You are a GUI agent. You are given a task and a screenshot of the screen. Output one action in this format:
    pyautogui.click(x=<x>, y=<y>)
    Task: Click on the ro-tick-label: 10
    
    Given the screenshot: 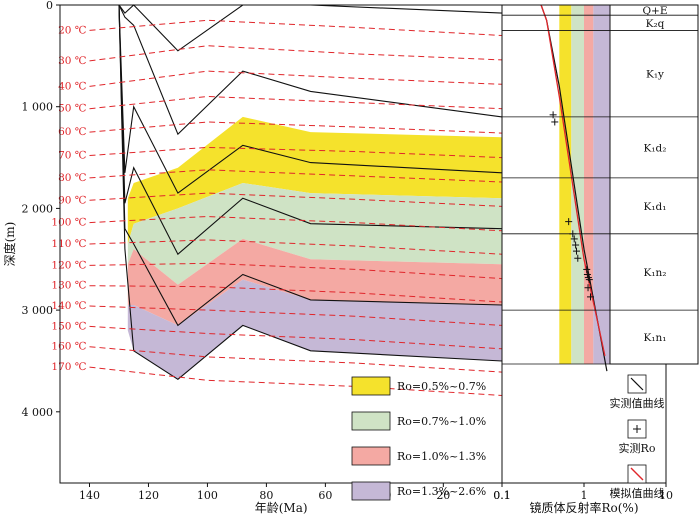 What is the action you would take?
    pyautogui.click(x=666, y=495)
    